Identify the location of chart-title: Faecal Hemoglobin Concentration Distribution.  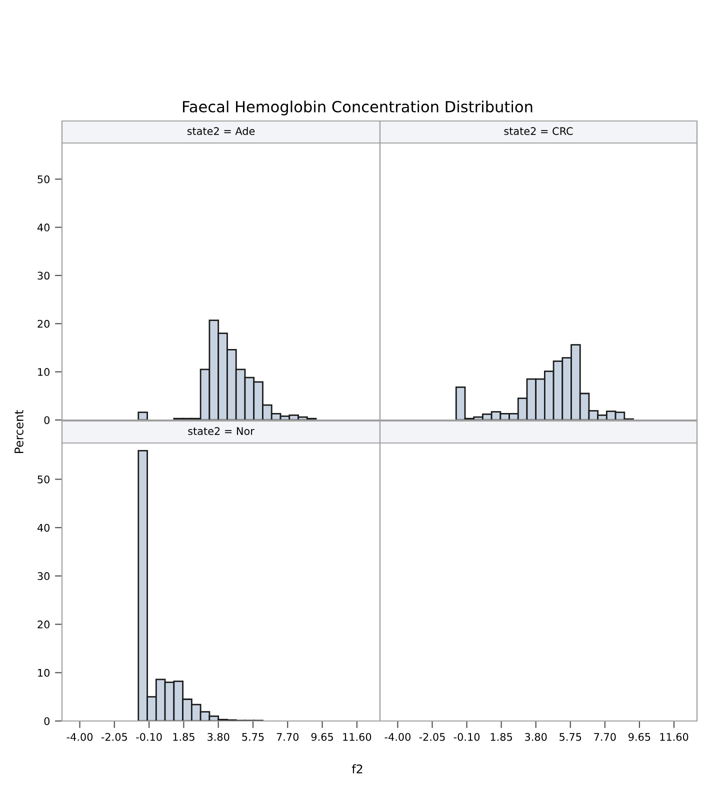
(357, 108).